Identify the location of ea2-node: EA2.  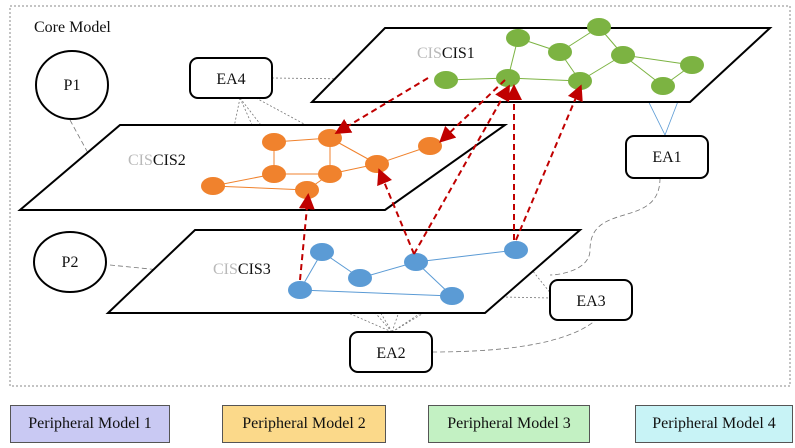
(391, 352).